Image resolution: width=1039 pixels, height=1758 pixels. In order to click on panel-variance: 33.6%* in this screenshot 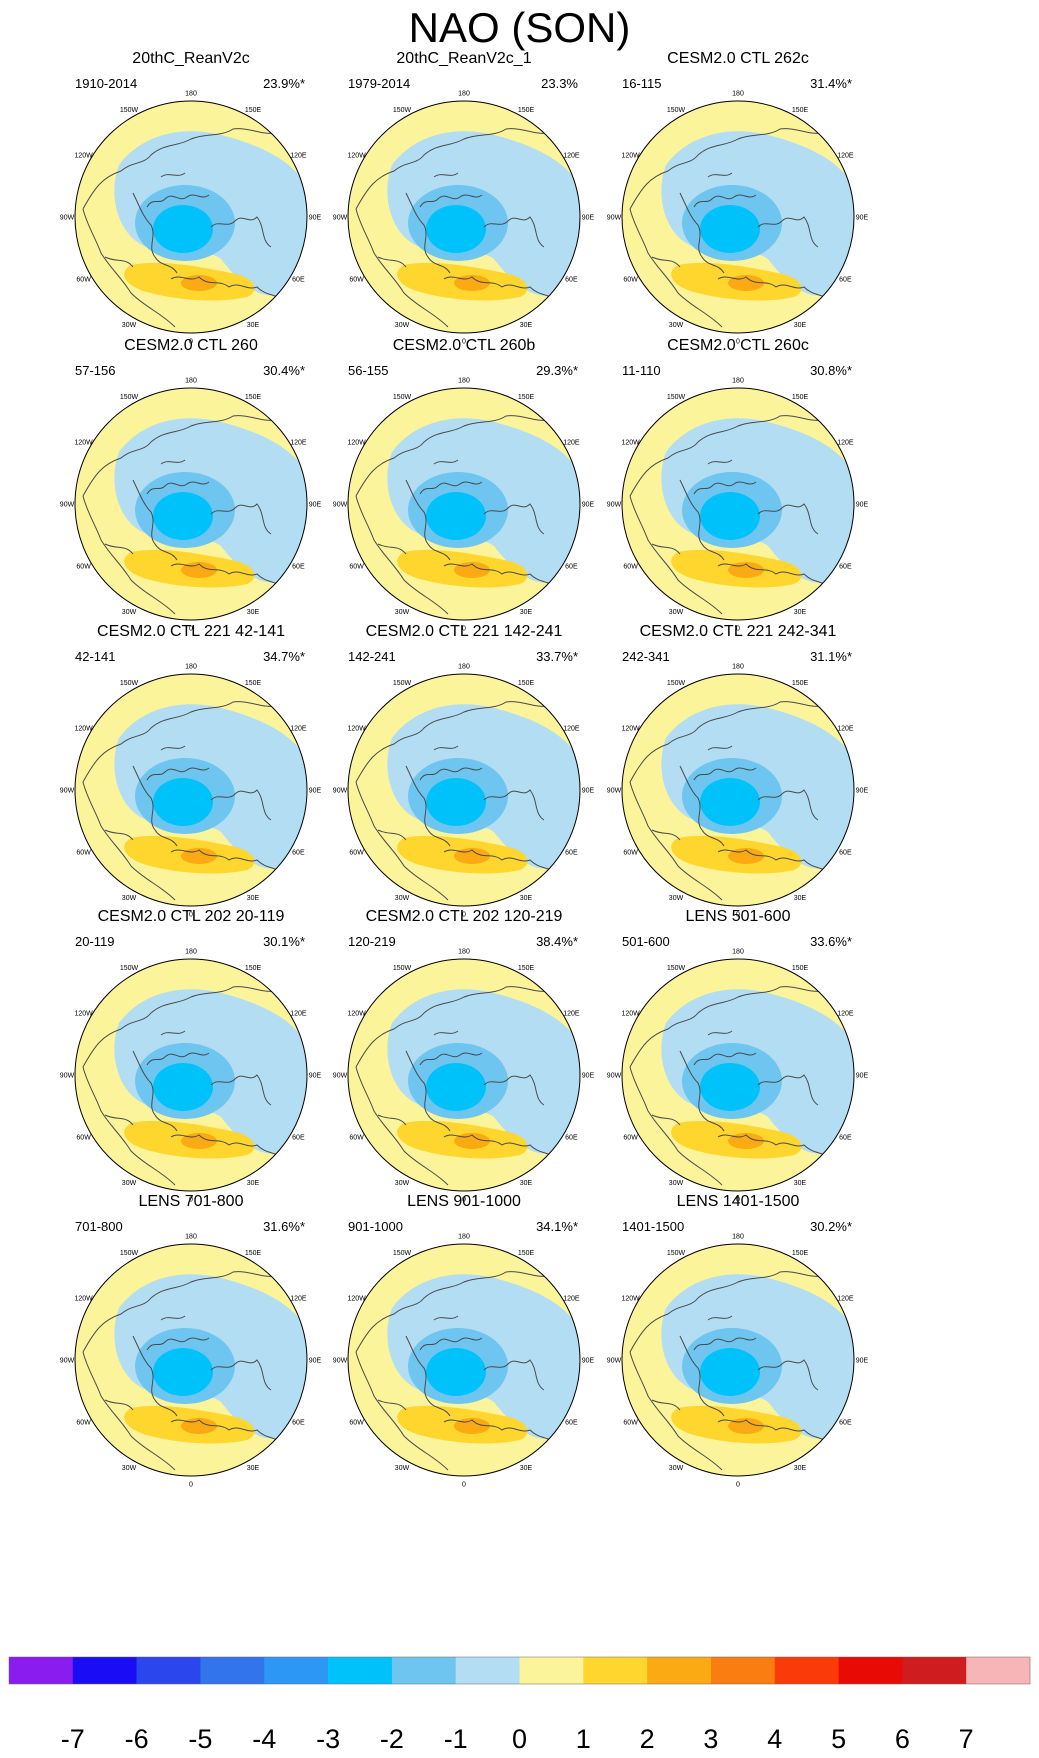, I will do `click(831, 941)`.